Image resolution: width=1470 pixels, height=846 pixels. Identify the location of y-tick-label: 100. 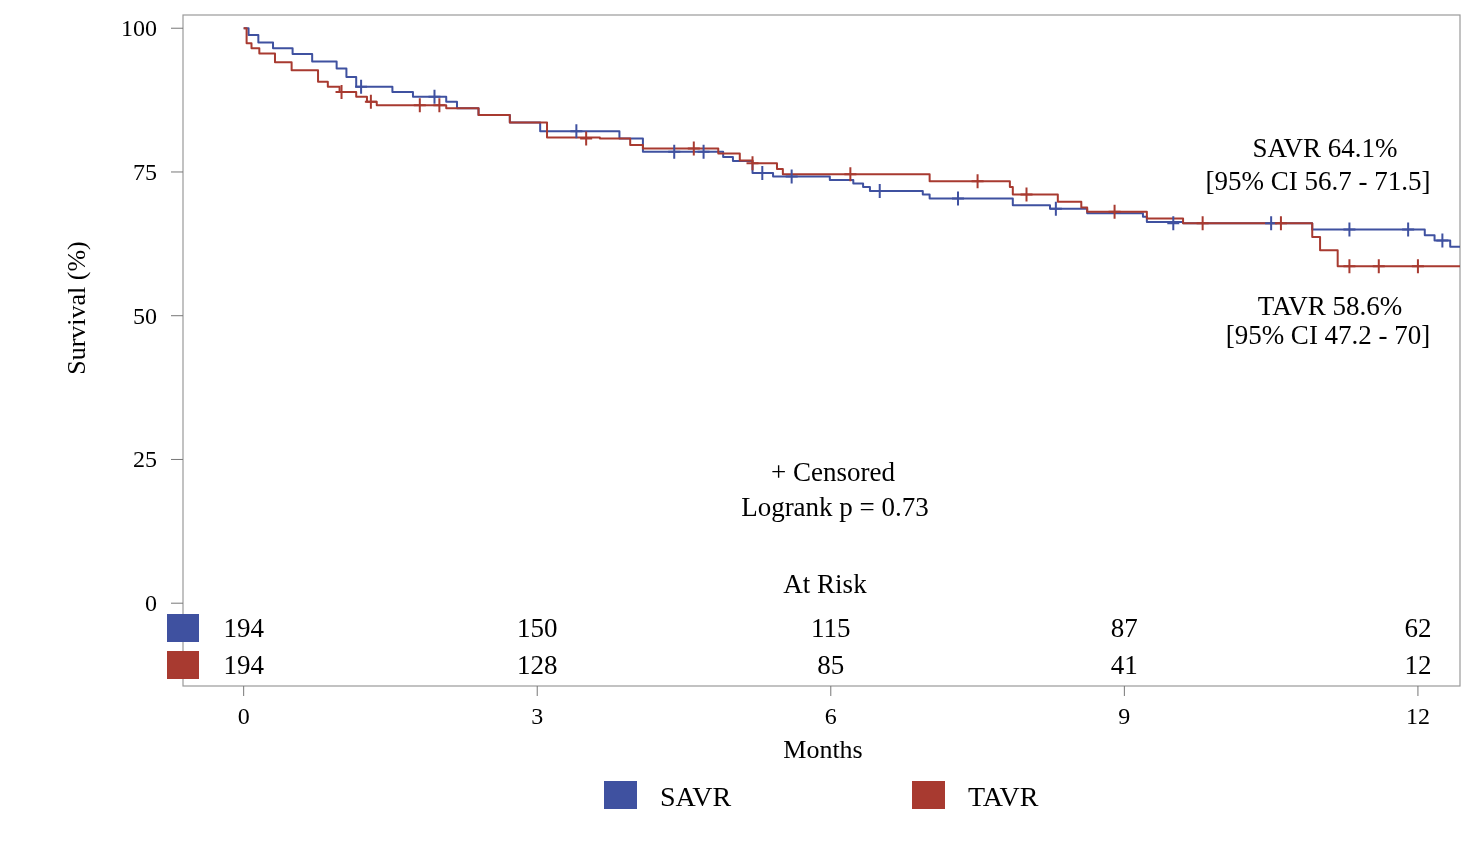
(139, 28).